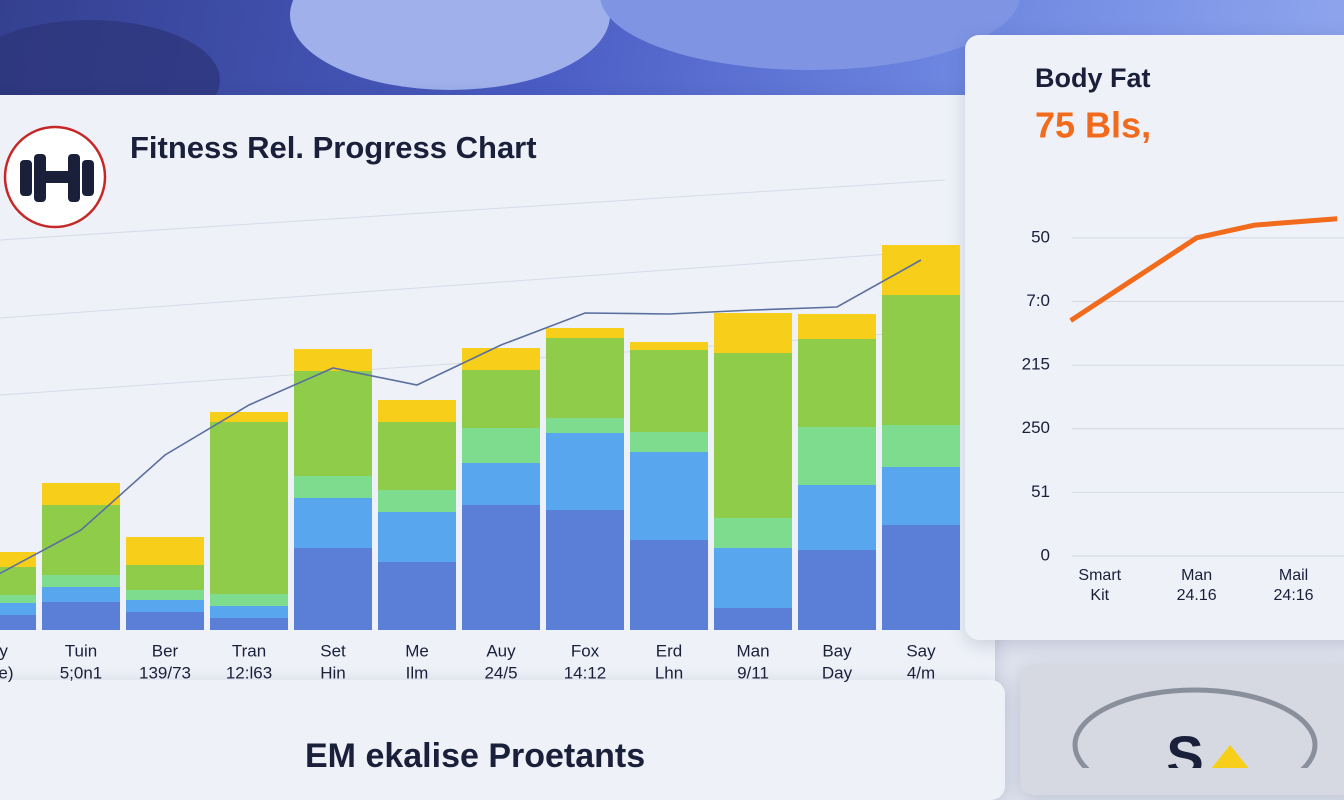  What do you see at coordinates (1230, 756) in the screenshot?
I see `badge-accent` at bounding box center [1230, 756].